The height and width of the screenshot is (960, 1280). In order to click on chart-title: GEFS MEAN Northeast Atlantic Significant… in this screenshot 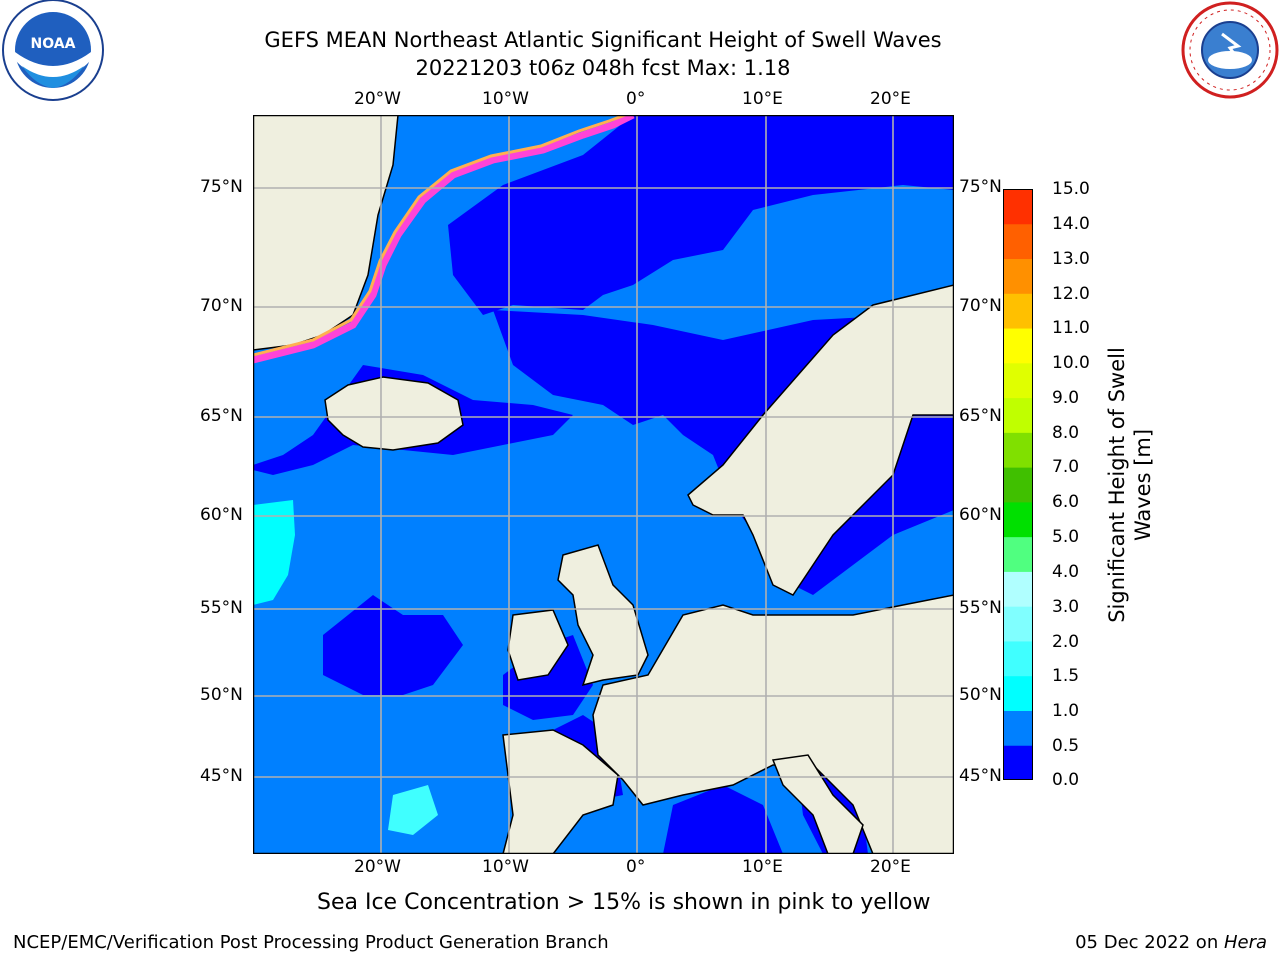, I will do `click(603, 40)`.